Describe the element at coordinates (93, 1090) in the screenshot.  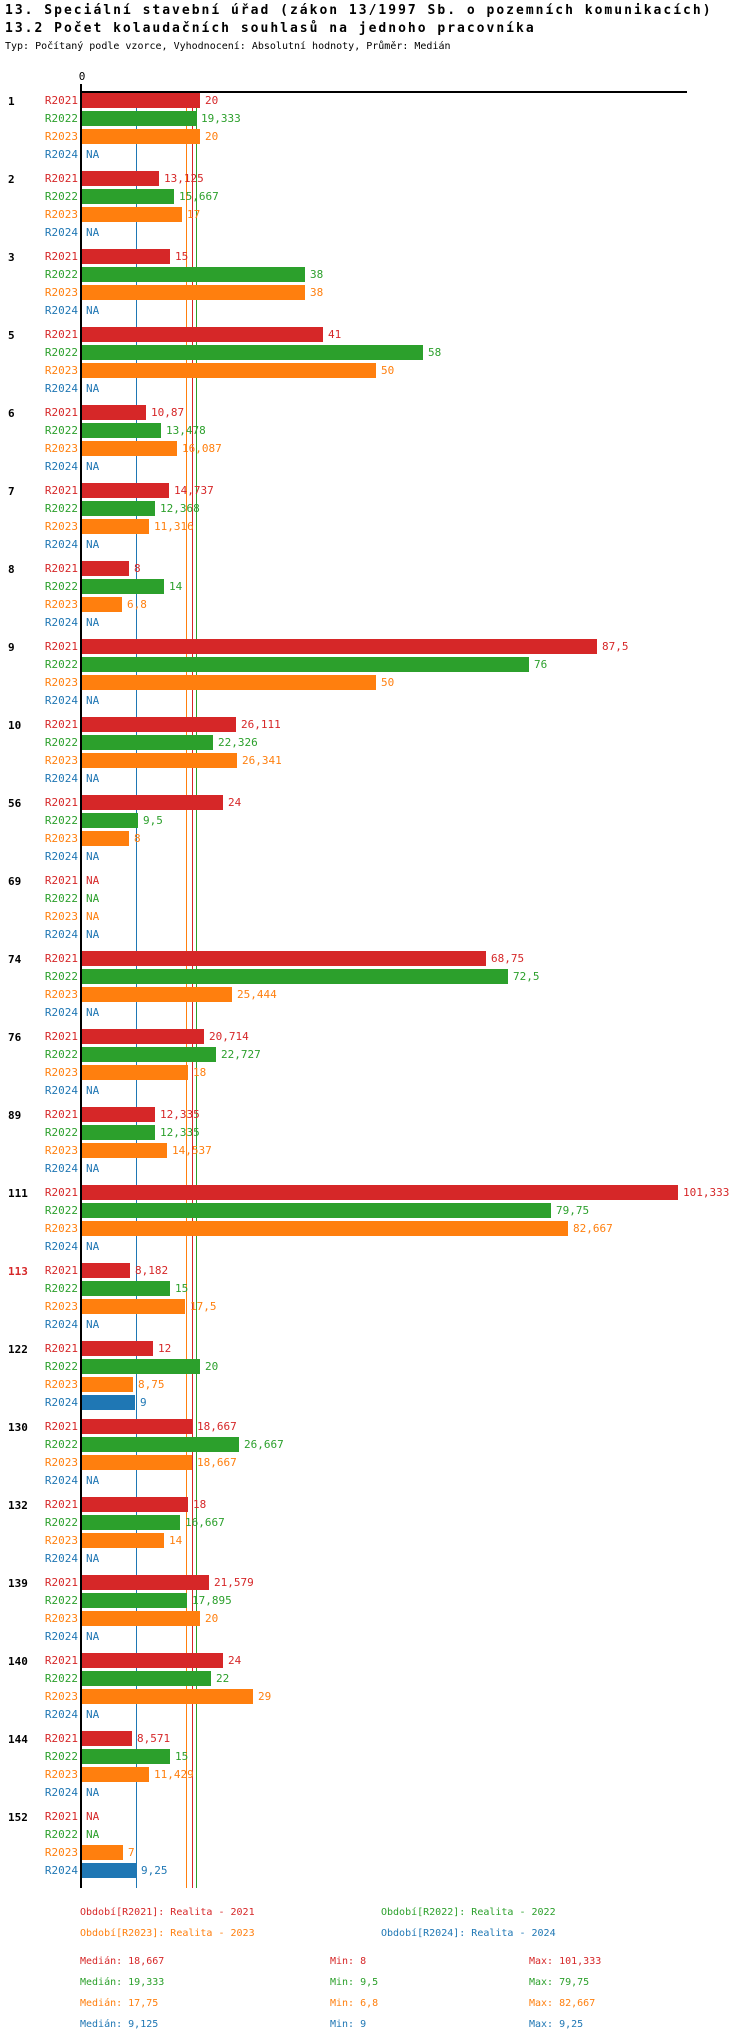
I see `na-label-r2024-group-76: NA` at that location.